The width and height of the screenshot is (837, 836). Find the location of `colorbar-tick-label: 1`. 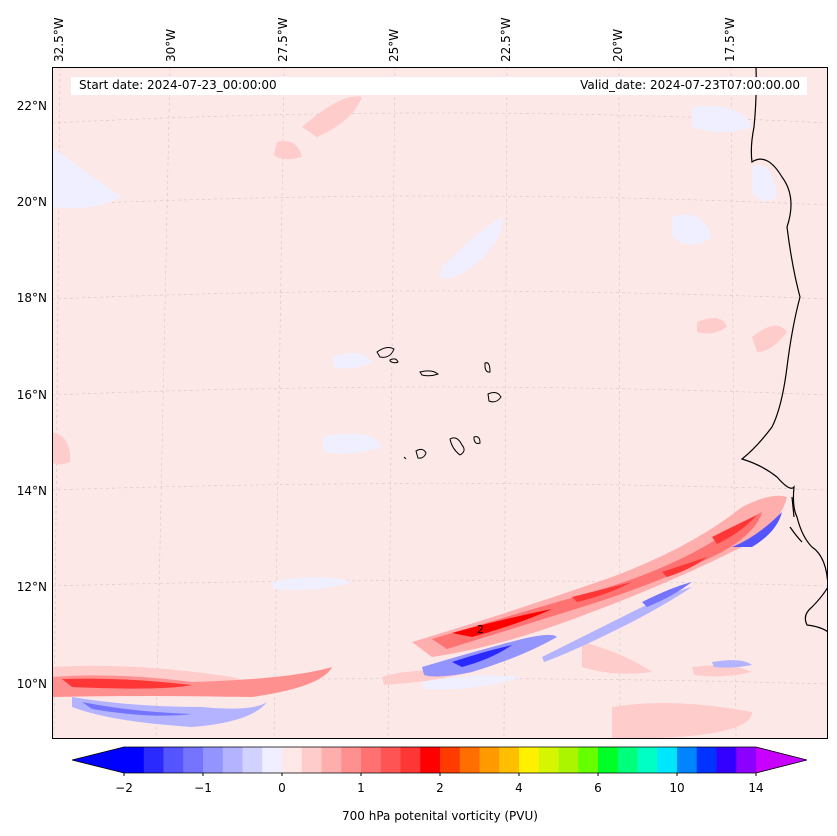

colorbar-tick-label: 1 is located at coordinates (361, 788).